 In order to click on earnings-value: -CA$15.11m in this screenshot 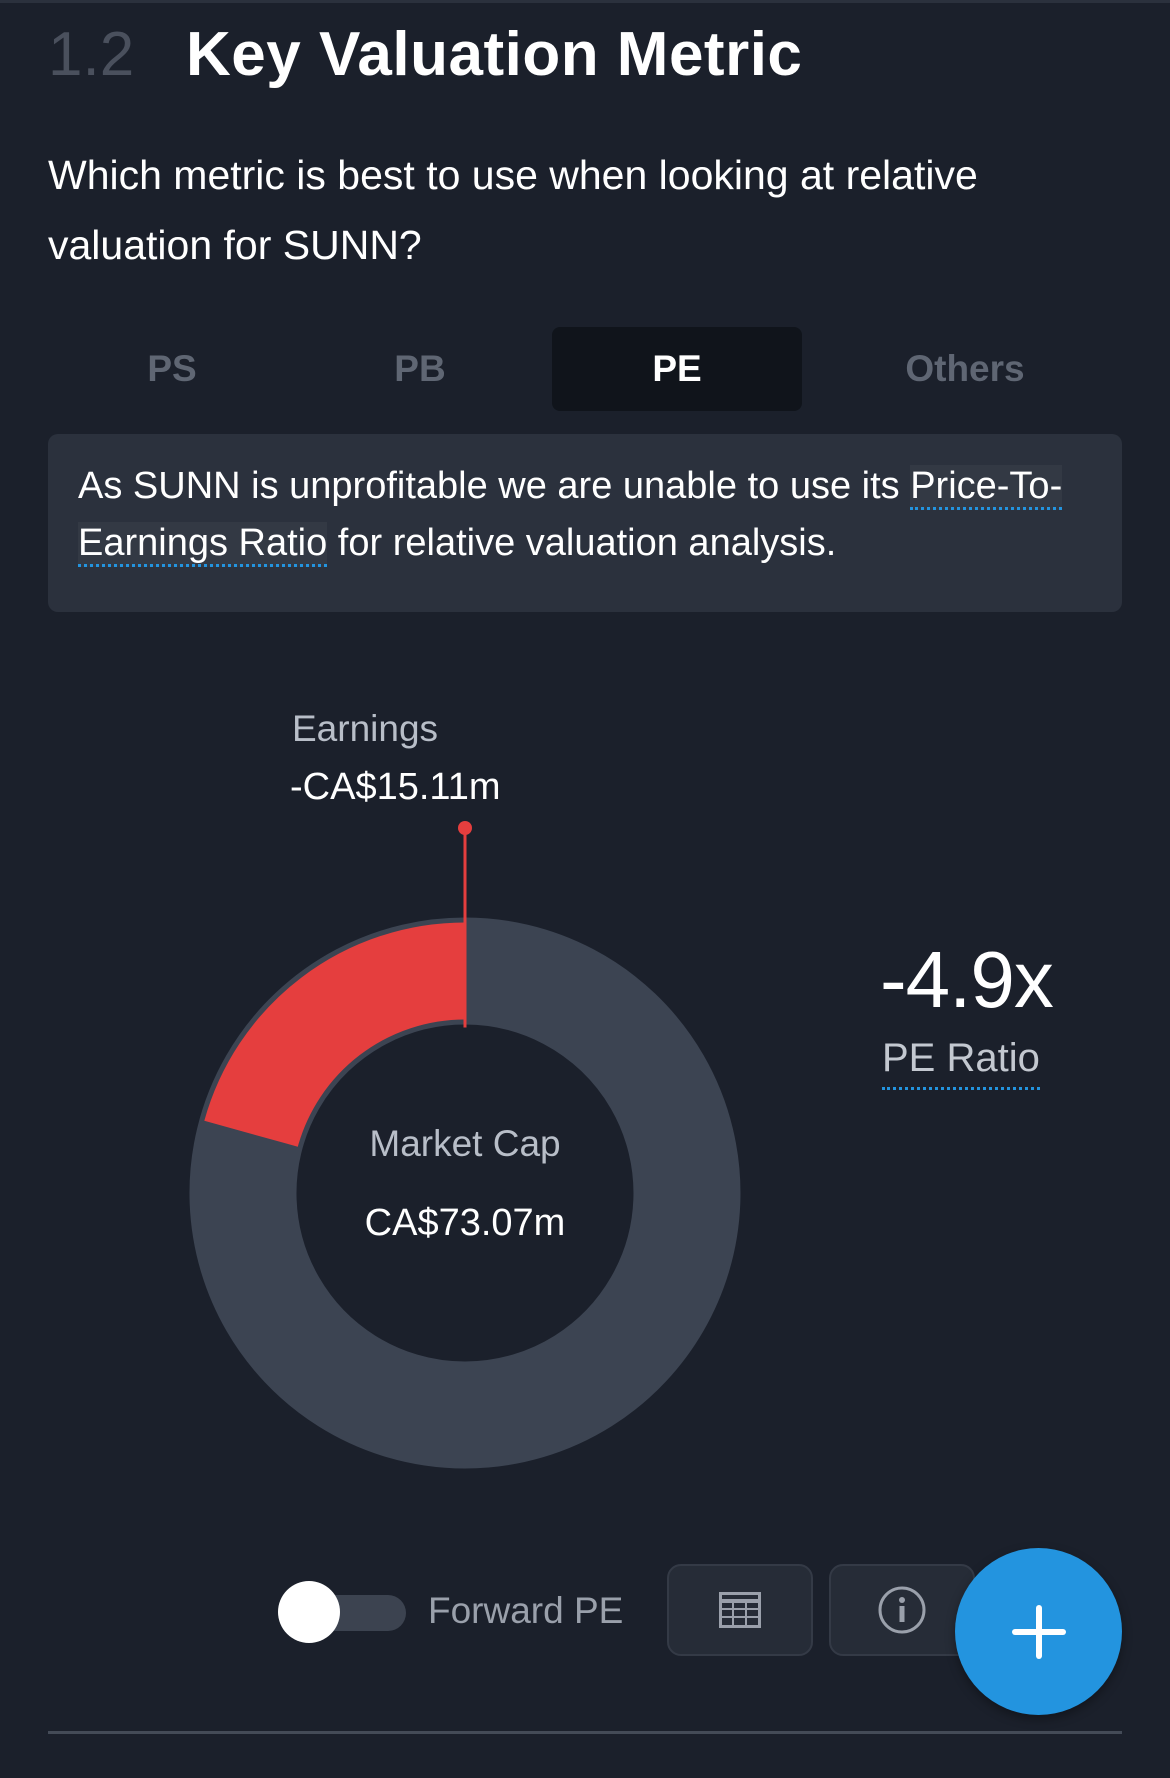, I will do `click(395, 787)`.